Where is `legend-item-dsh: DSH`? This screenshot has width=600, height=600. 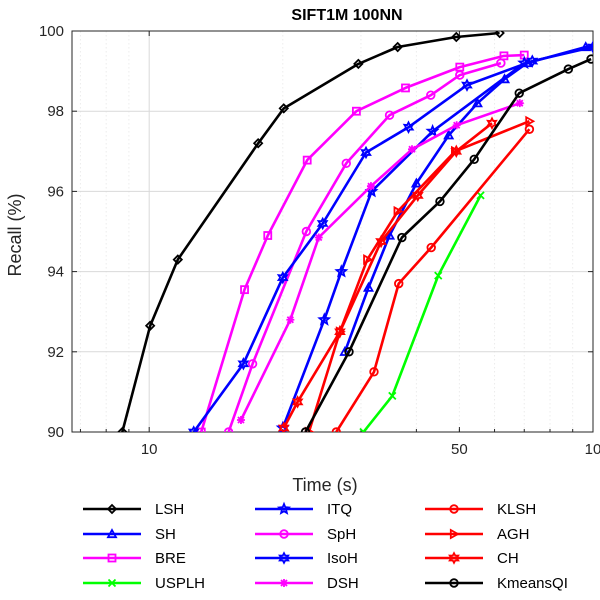
legend-item-dsh: DSH is located at coordinates (307, 583).